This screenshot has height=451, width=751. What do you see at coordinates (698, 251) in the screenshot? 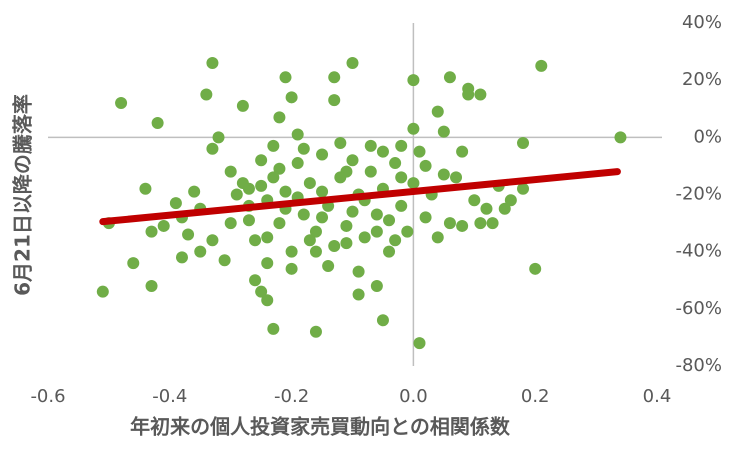
I see `y-tick-label: -40%` at bounding box center [698, 251].